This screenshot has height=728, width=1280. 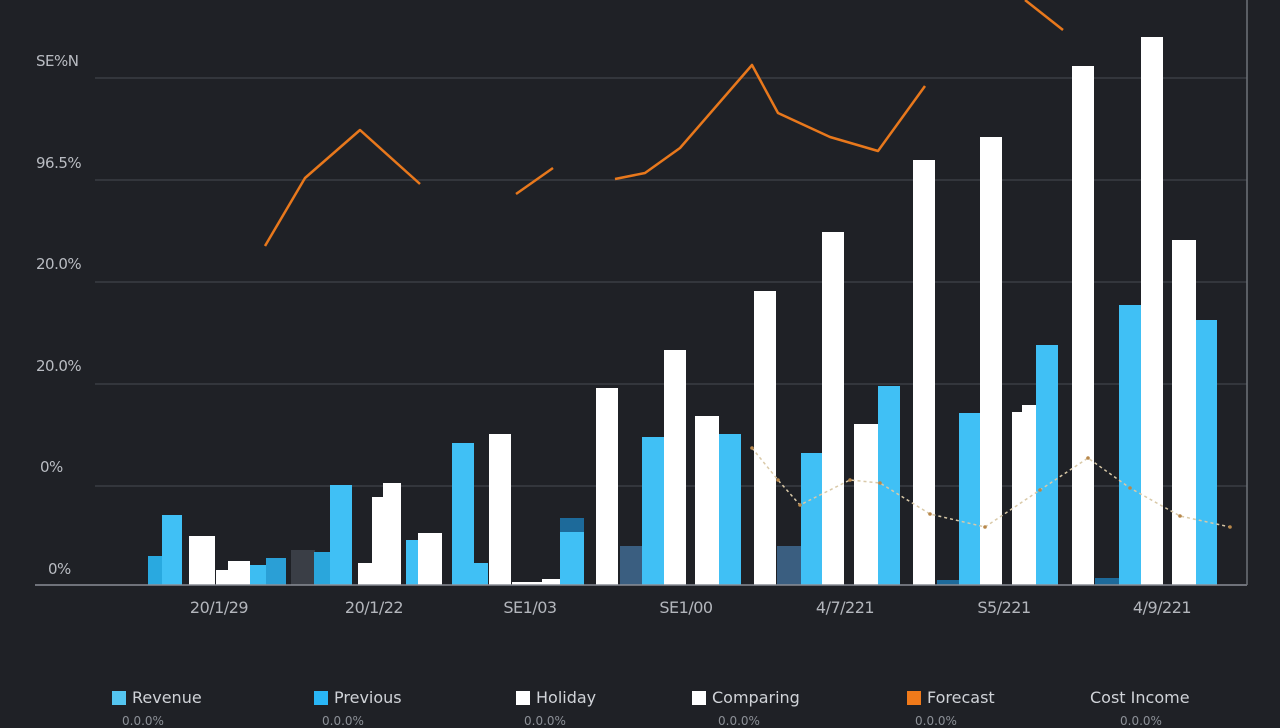 I want to click on legend-label: Forecast, so click(x=961, y=697).